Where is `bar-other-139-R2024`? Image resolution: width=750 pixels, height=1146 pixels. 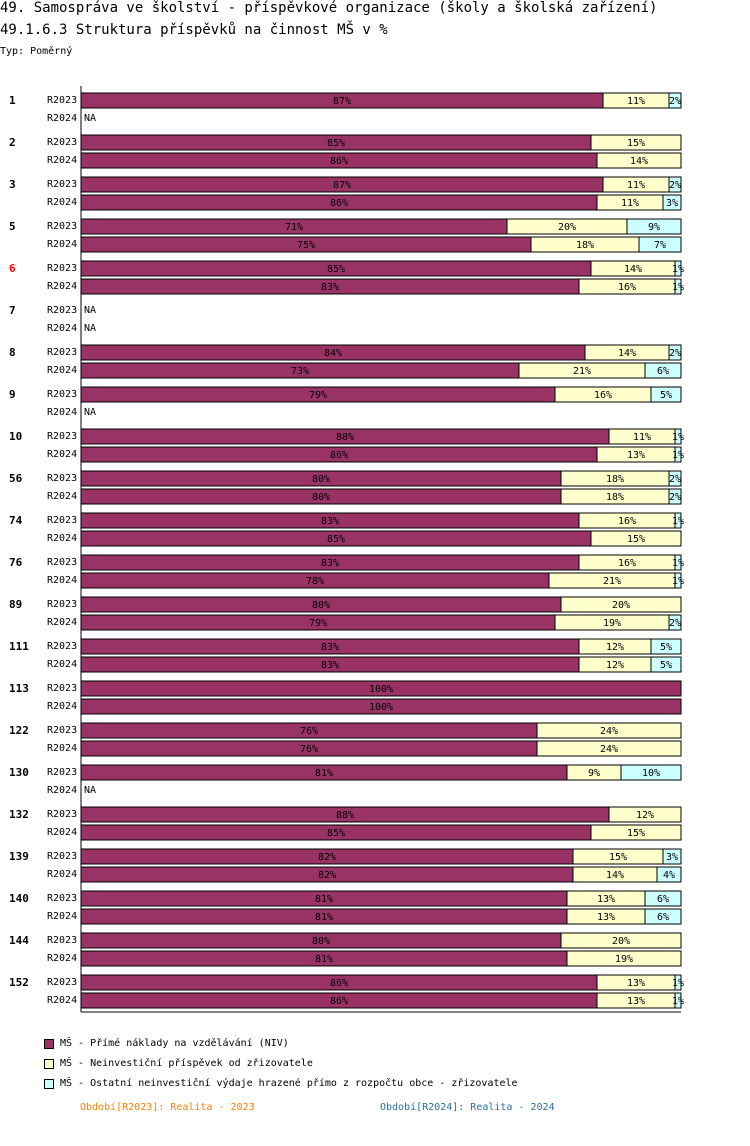
bar-other-139-R2024 is located at coordinates (669, 874).